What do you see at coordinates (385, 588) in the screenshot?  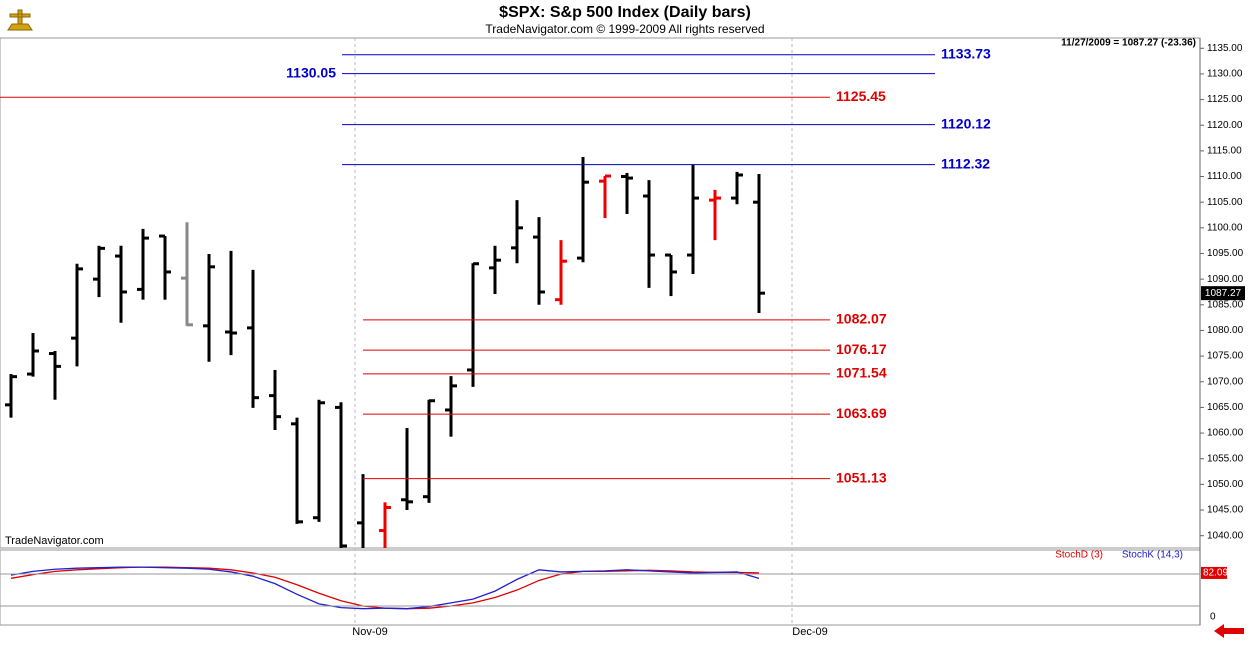 I see `stoch-line` at bounding box center [385, 588].